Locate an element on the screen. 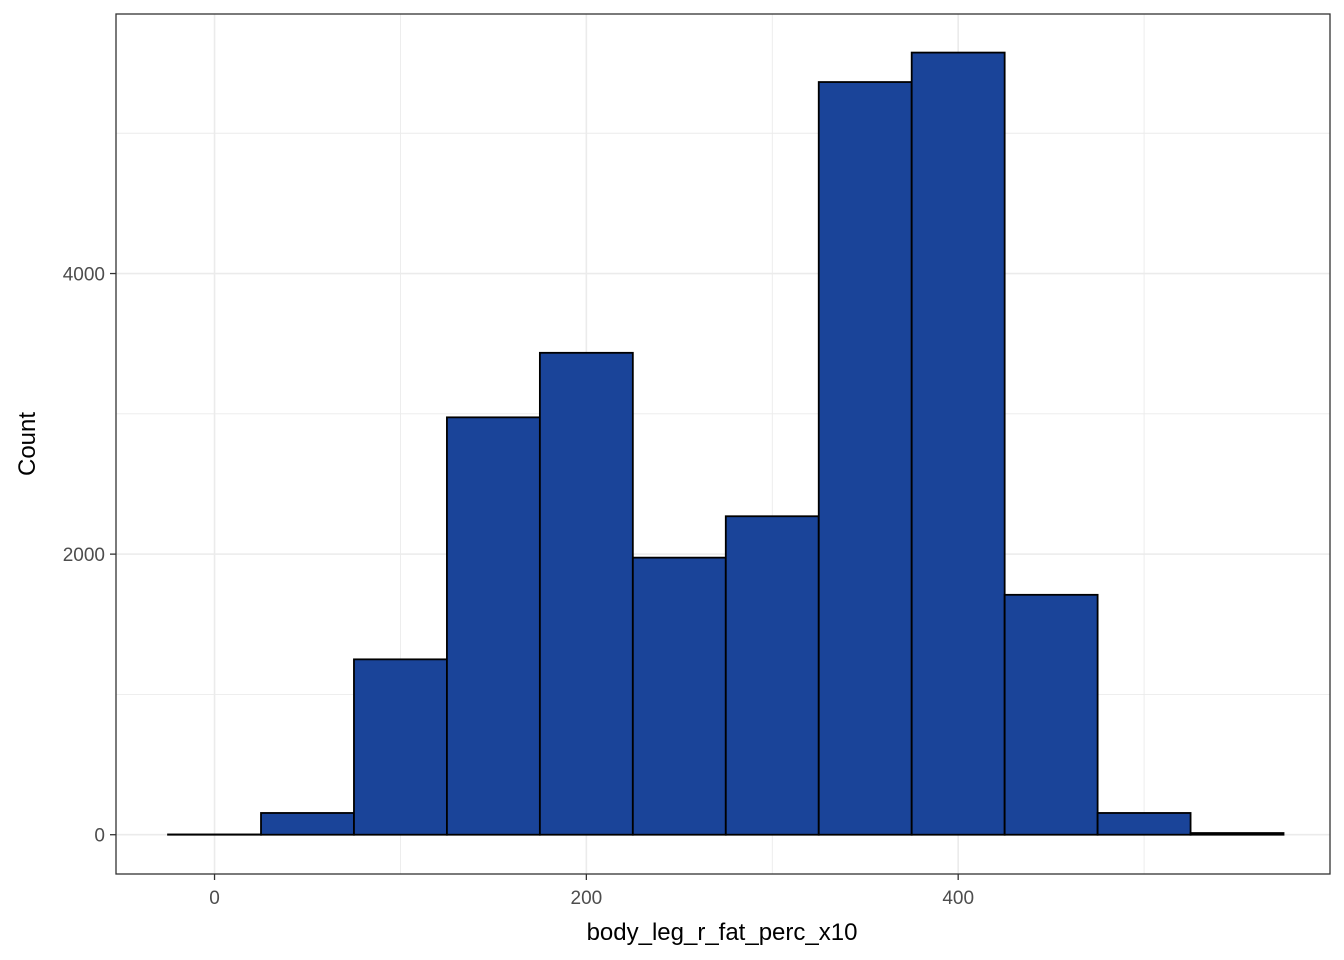 This screenshot has width=1344, height=960. x-axis-ticks: 0 200 400 is located at coordinates (591, 891).